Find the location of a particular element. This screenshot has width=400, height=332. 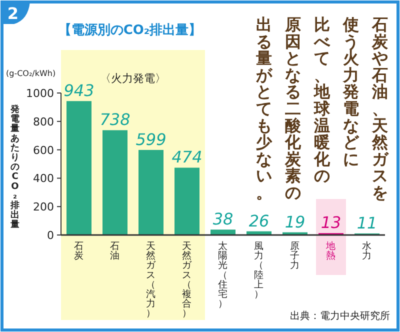

ylabel: 発電量あたりのCO₂排出量 is located at coordinates (15, 167).